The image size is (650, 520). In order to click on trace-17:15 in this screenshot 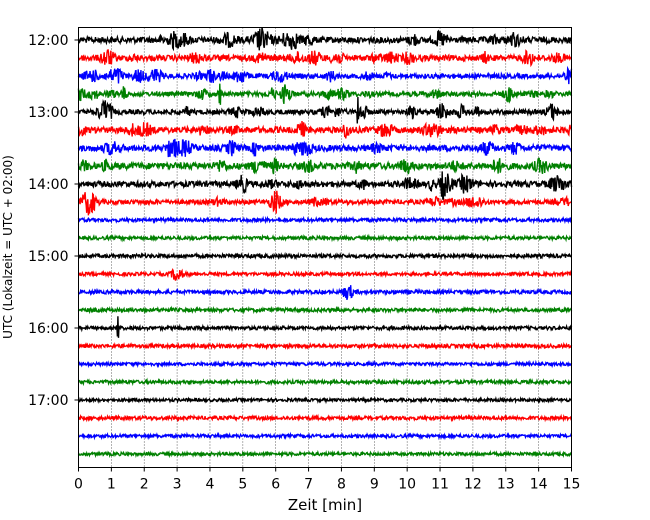, I will do `click(324, 418)`.